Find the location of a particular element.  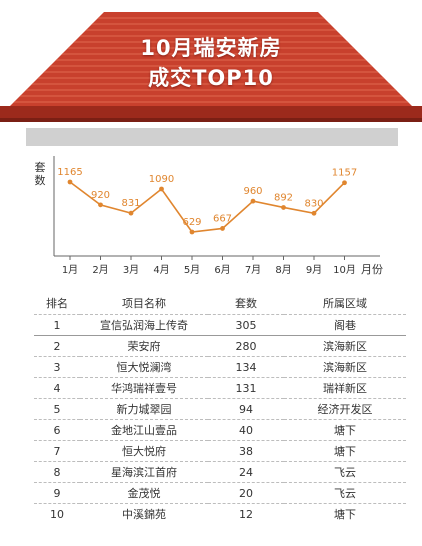

y-axis-label-1: 套 is located at coordinates (40, 167).